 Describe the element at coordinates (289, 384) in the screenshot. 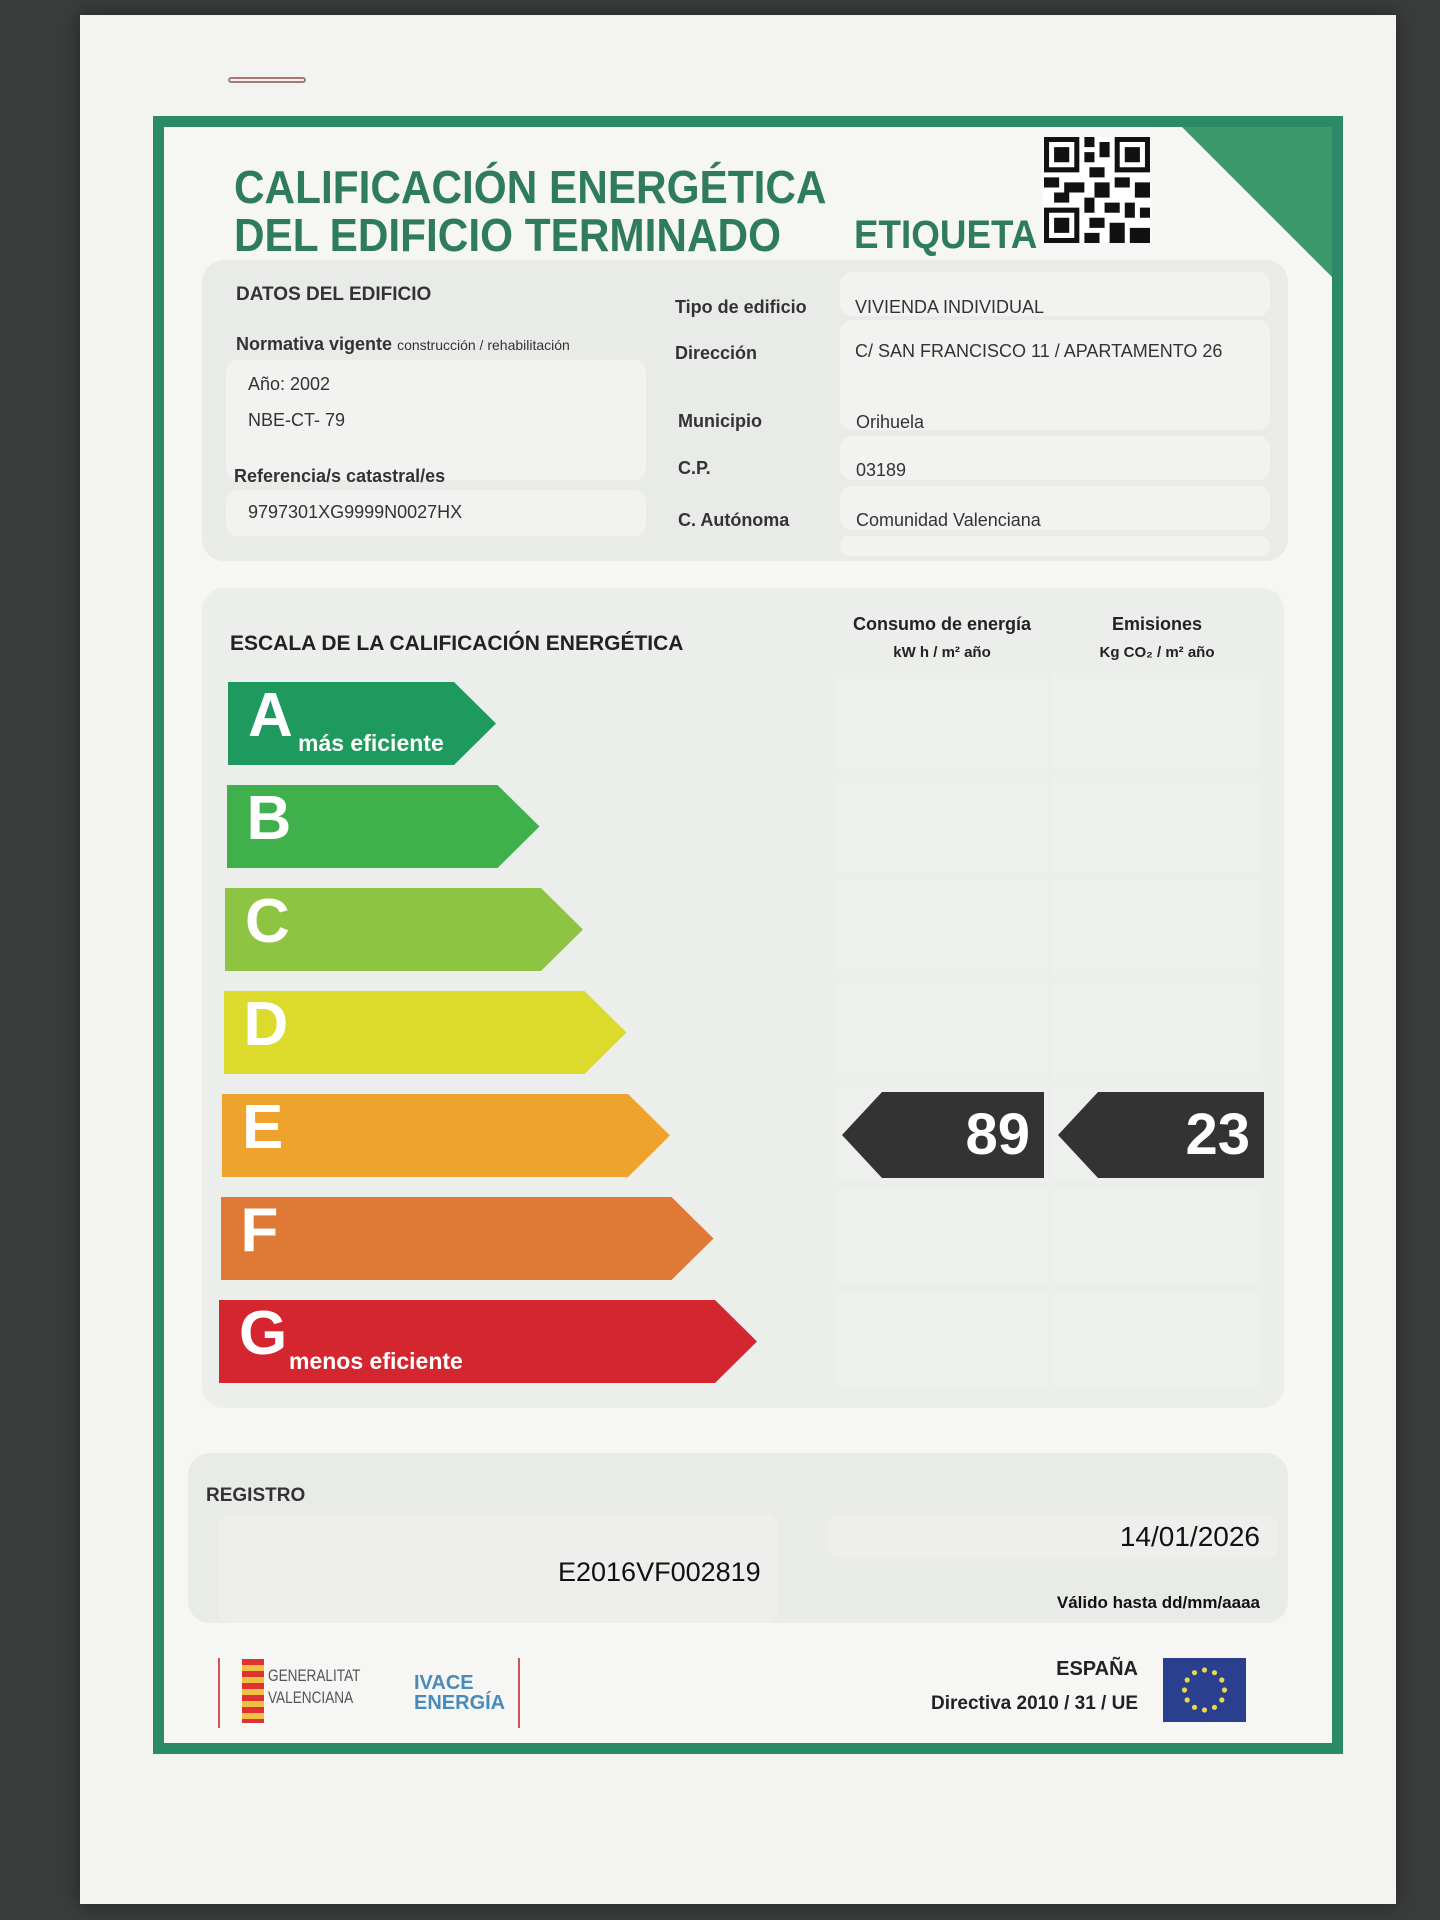

I see `anio-value: Año: 2002` at that location.